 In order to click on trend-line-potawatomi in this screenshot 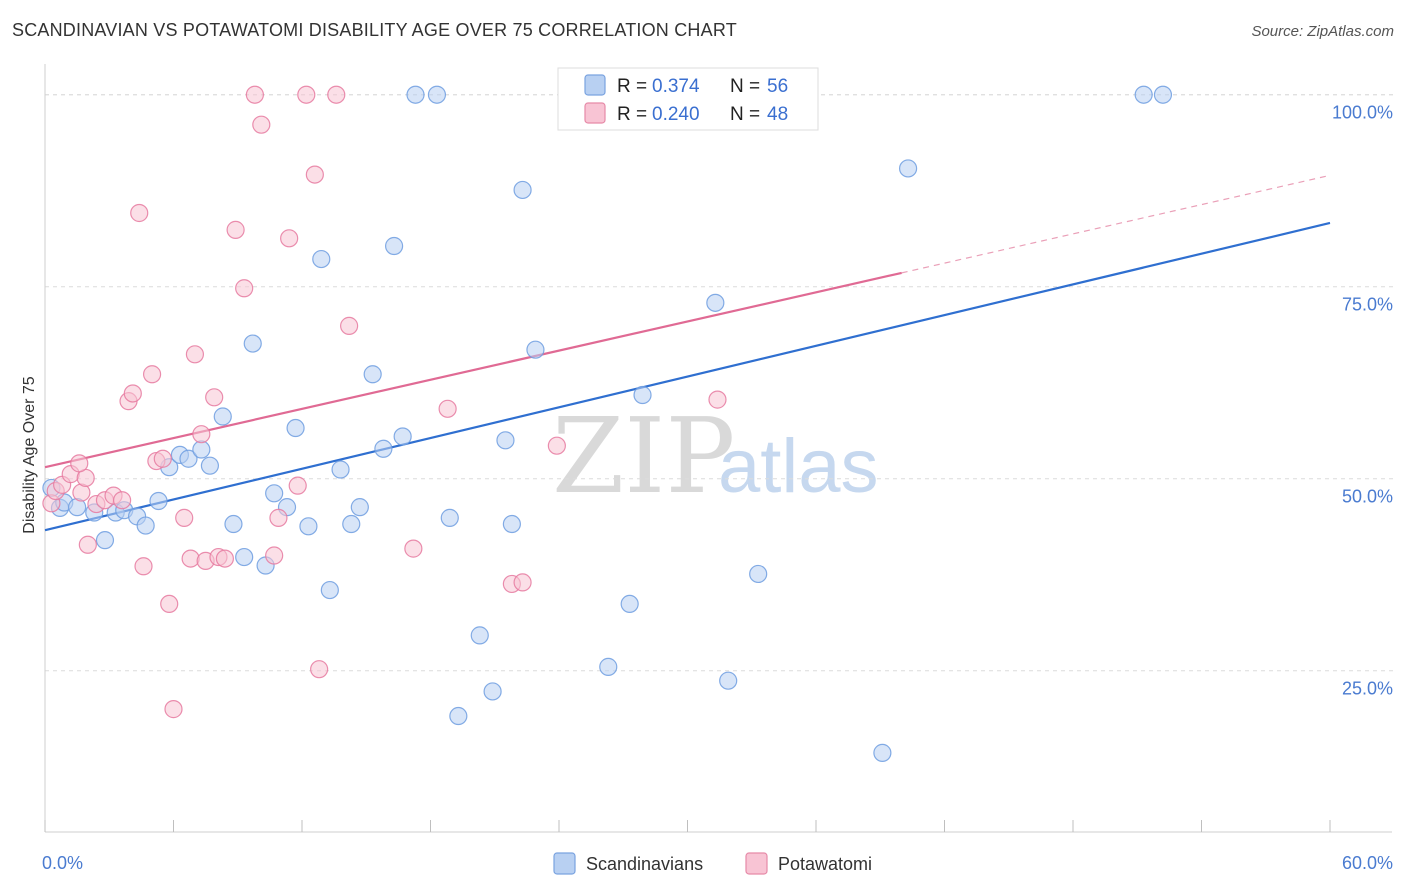, I will do `click(473, 370)`.